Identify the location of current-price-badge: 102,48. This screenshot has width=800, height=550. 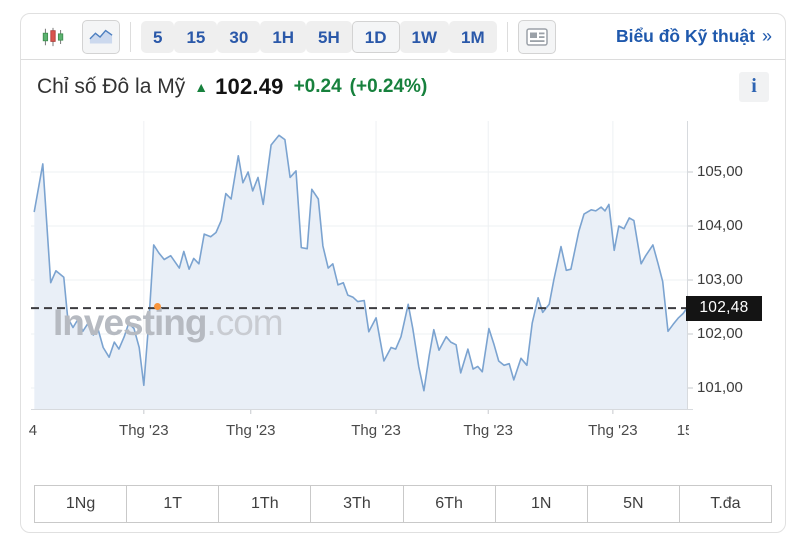
(724, 308).